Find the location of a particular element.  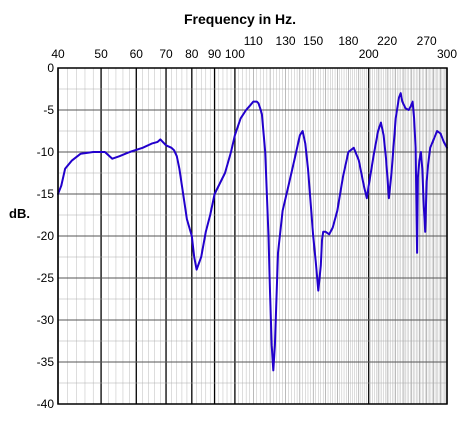

x-tick-label-upper: 270 is located at coordinates (427, 41).